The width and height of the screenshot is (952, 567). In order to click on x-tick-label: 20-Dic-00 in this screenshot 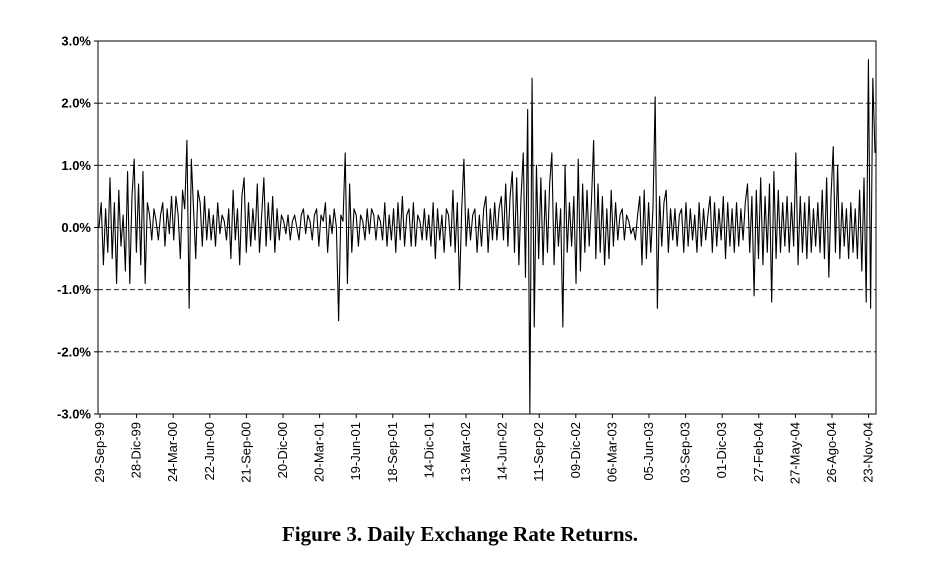, I will do `click(282, 450)`.